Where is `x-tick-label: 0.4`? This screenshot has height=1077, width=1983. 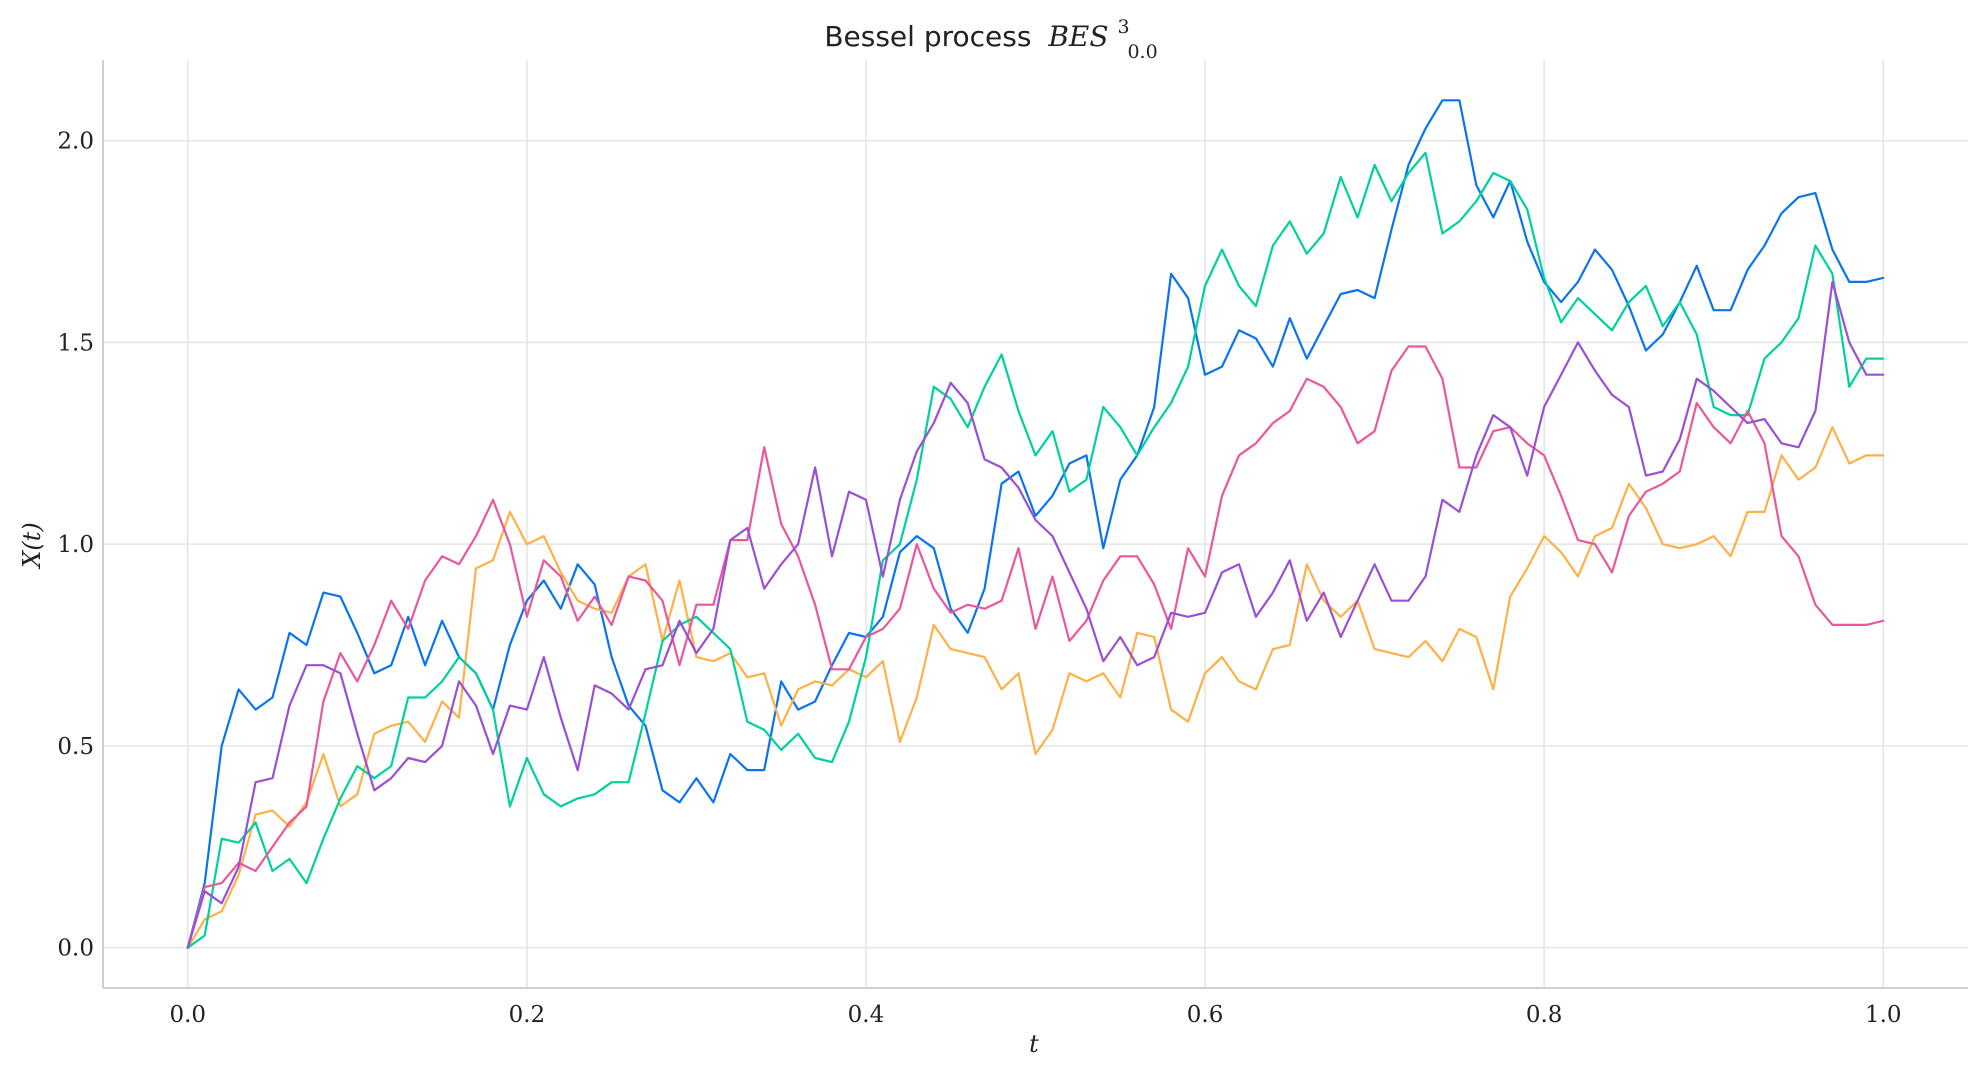
x-tick-label: 0.4 is located at coordinates (866, 1015).